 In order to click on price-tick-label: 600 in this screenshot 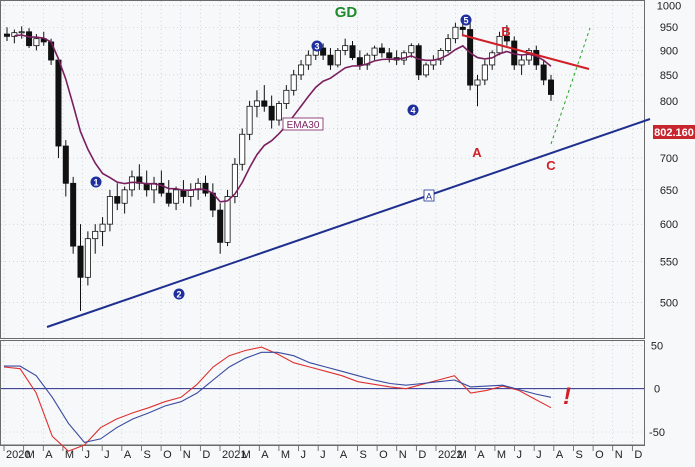, I will do `click(669, 225)`.